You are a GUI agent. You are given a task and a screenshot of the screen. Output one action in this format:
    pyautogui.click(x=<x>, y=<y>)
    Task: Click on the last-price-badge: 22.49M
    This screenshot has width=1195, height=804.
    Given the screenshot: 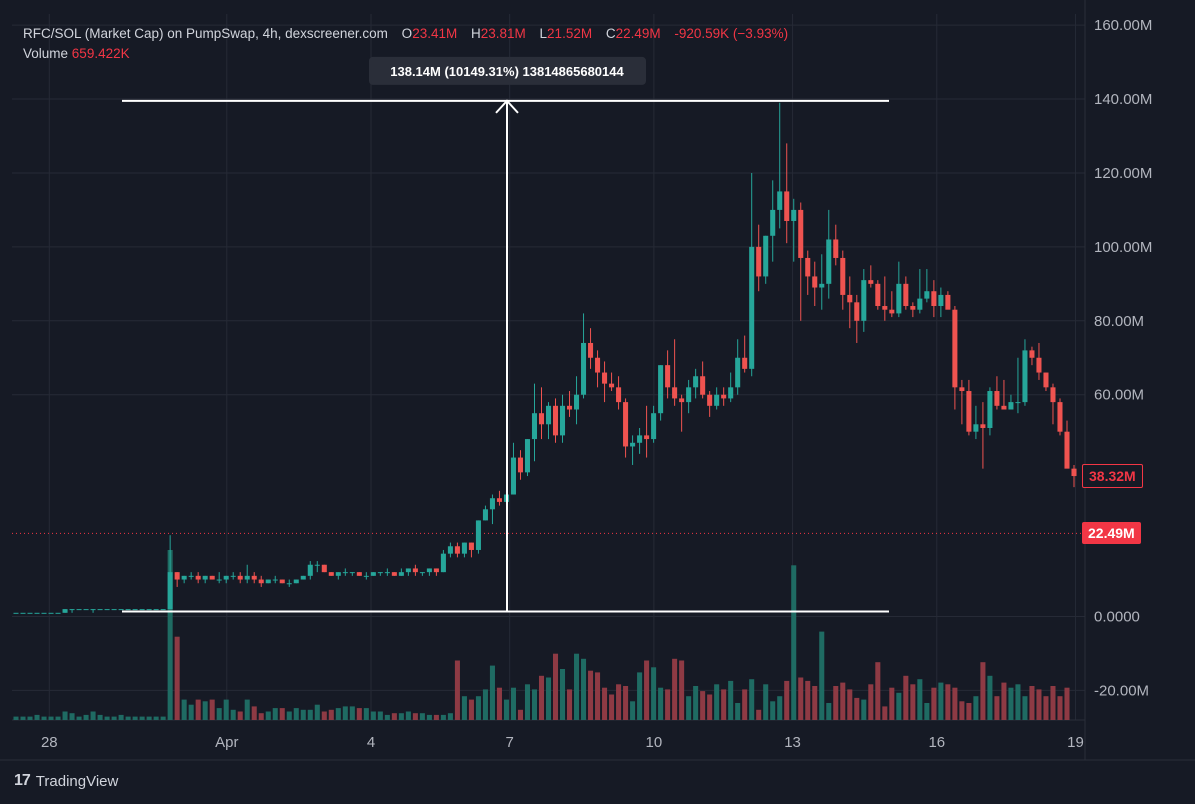 What is the action you would take?
    pyautogui.click(x=1111, y=533)
    